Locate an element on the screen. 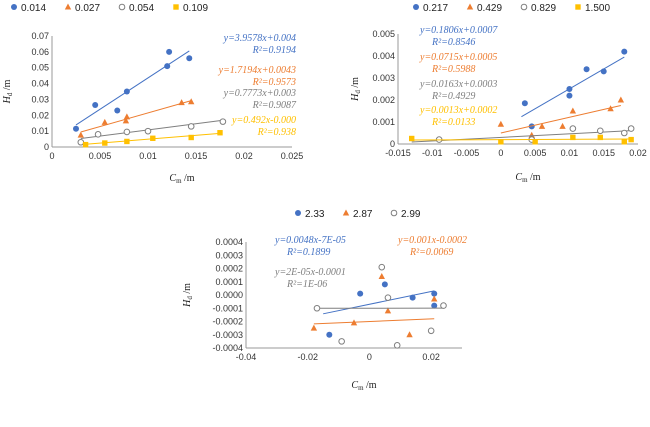 The height and width of the screenshot is (427, 650). y-tick-label: -0.0002 is located at coordinates (227, 322).